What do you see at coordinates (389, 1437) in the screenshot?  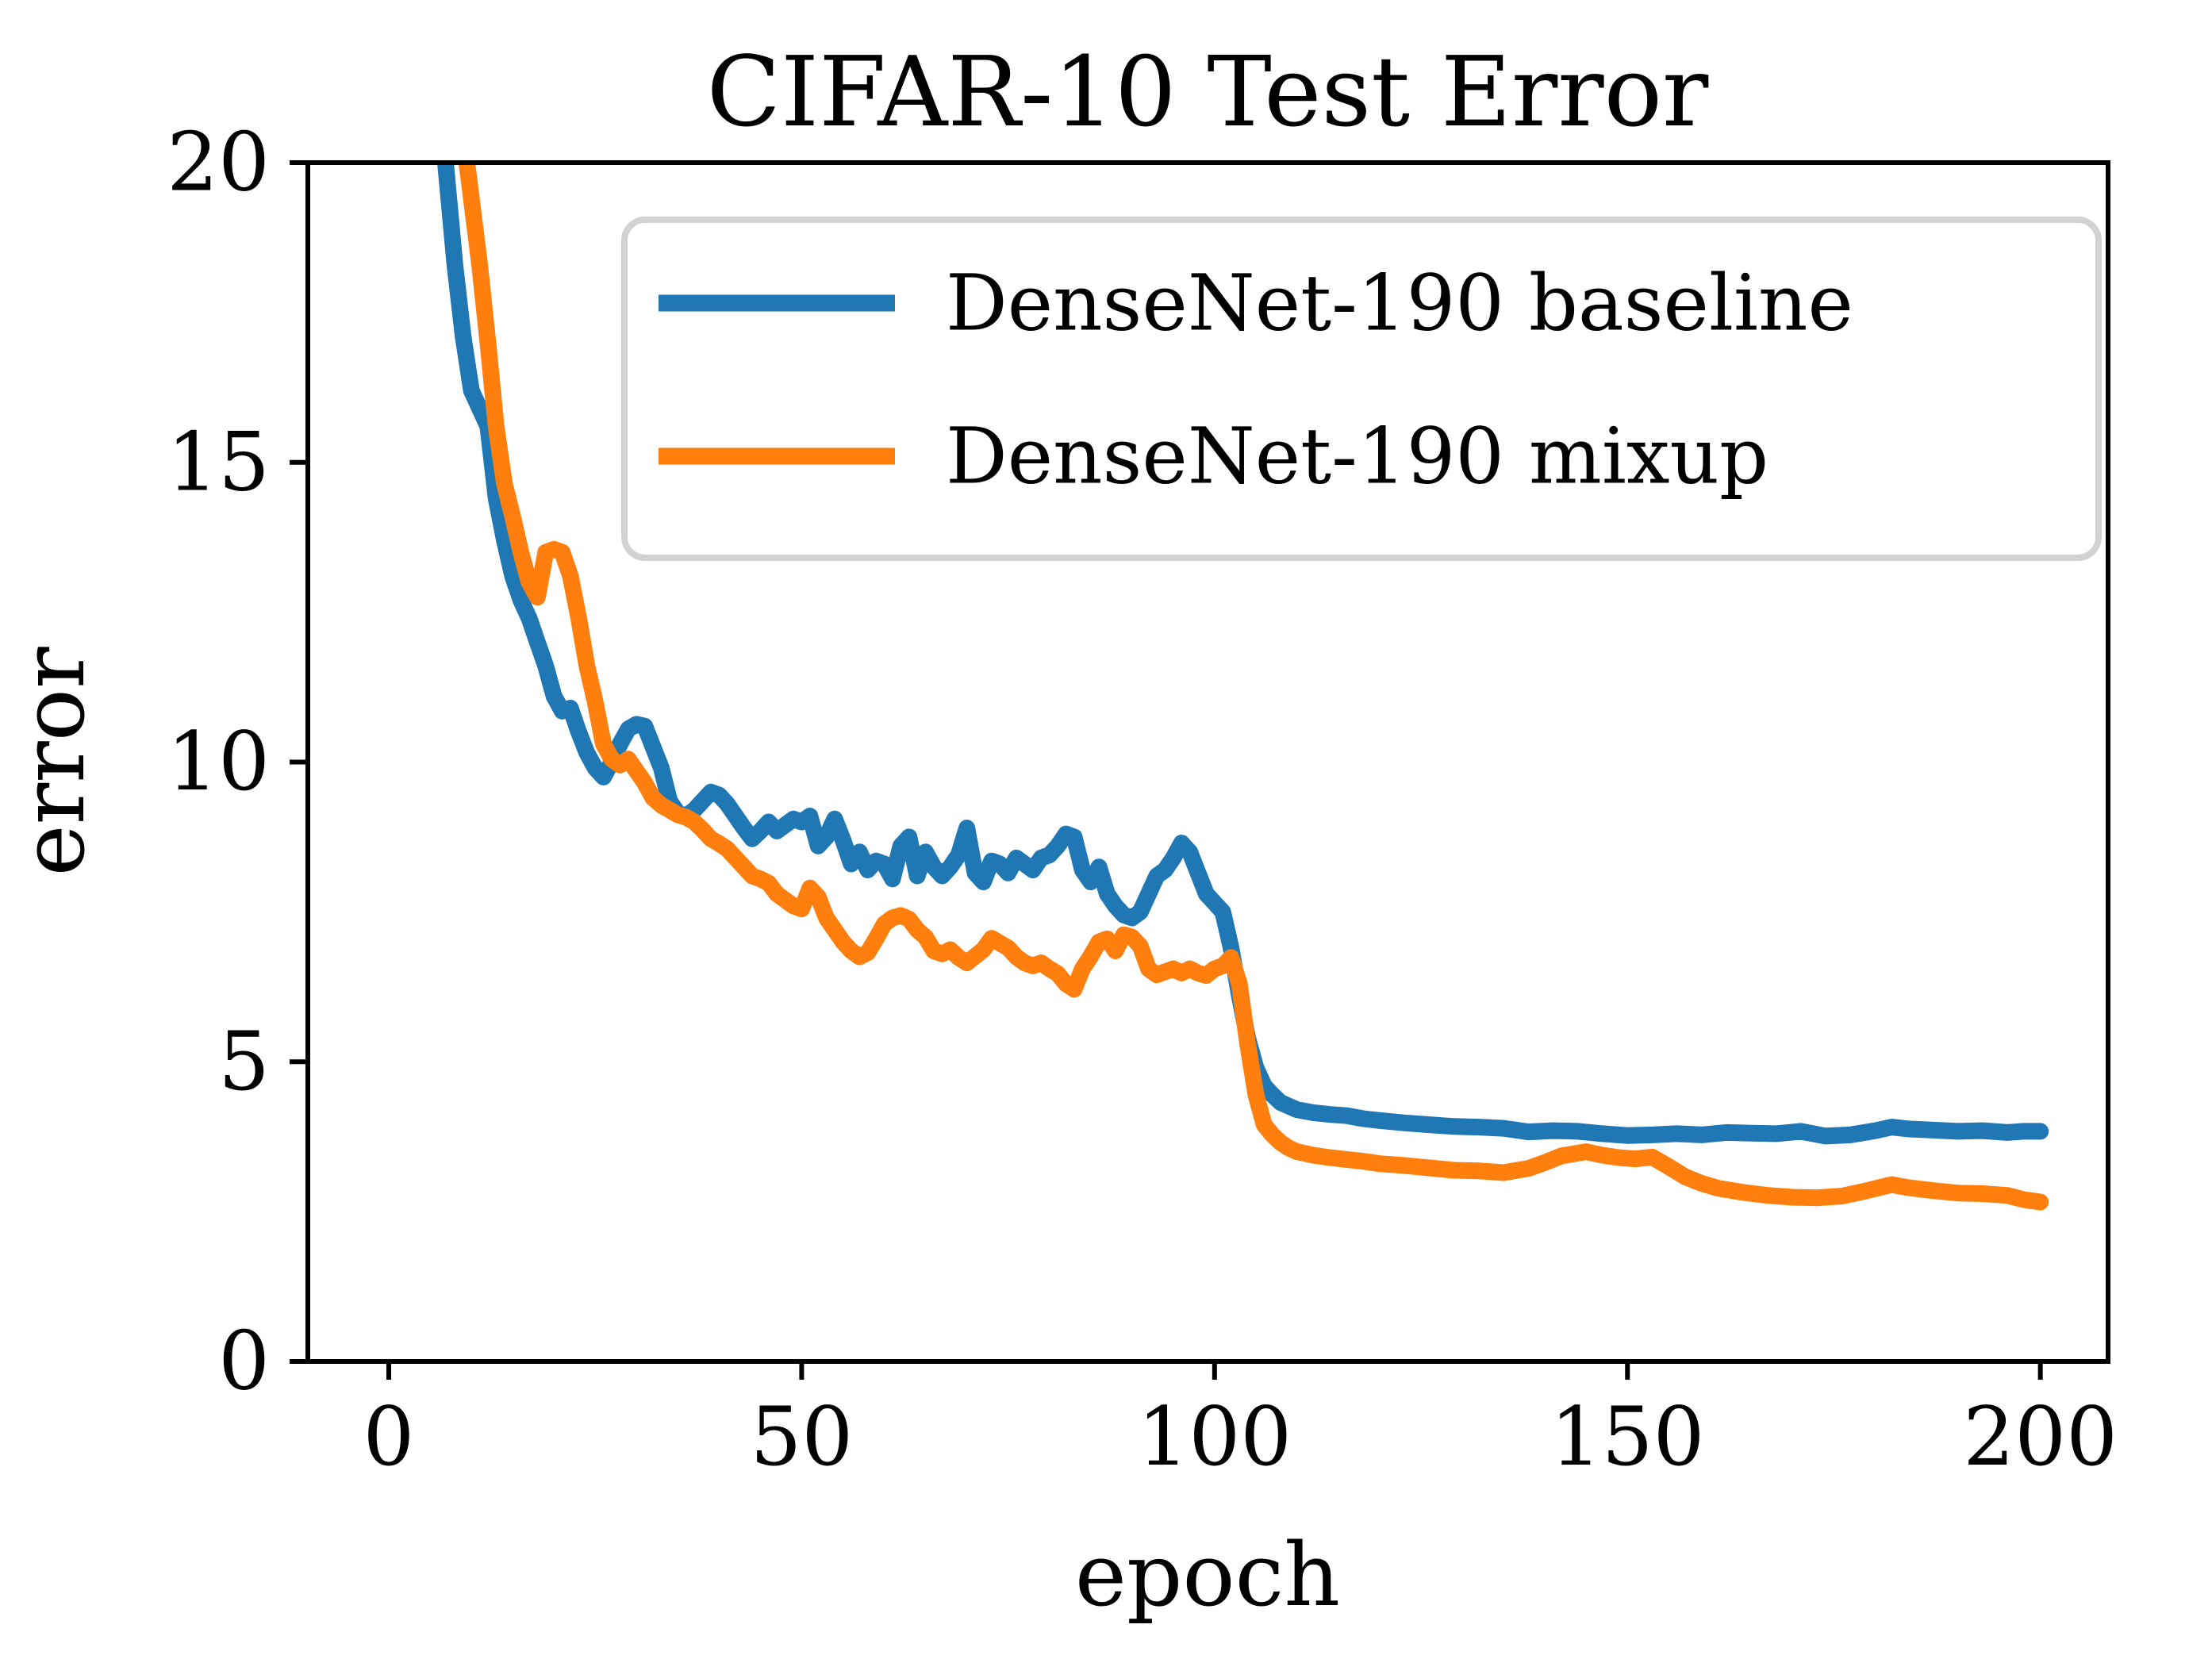 I see `x-tick-label-0: 0` at bounding box center [389, 1437].